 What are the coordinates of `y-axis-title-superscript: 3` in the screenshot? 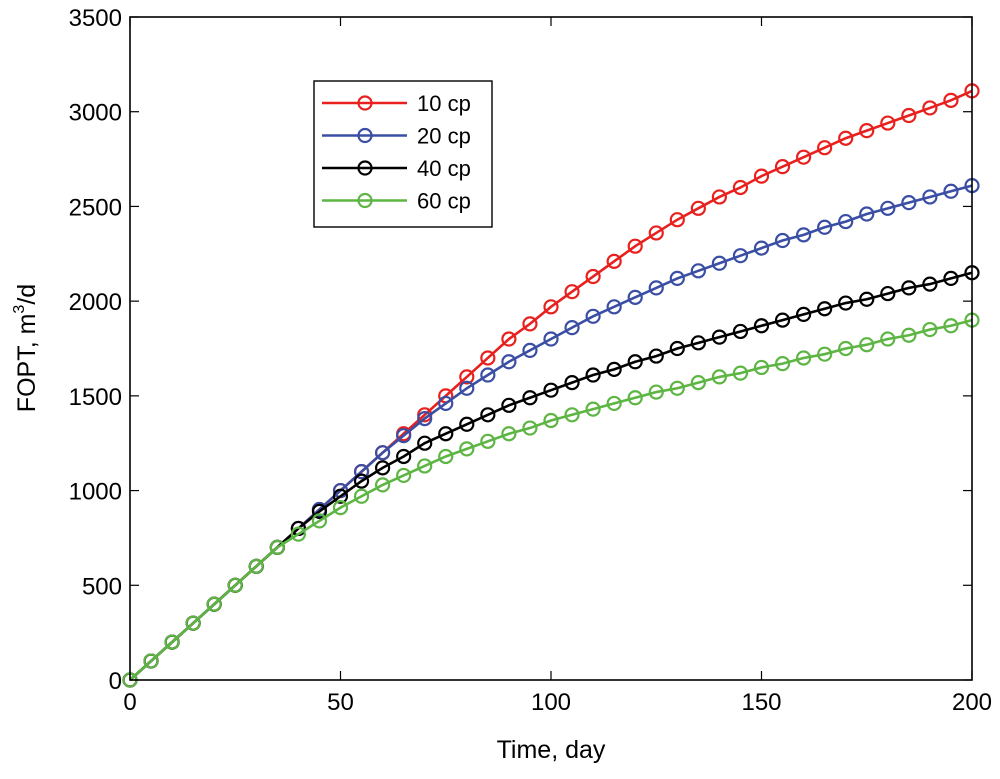 It's located at (19, 309).